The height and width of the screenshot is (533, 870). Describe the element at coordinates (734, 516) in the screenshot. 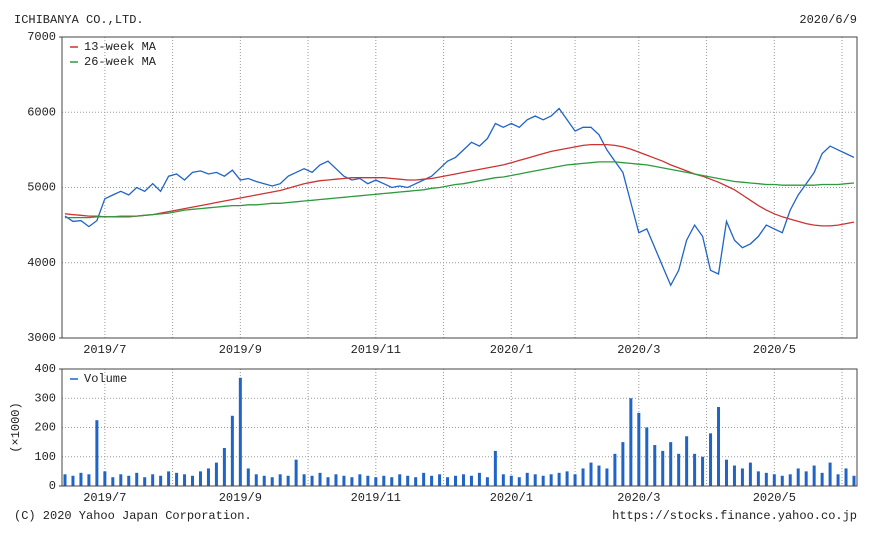

I see `source-url: https://stocks.finance.yahoo.co.jp` at that location.